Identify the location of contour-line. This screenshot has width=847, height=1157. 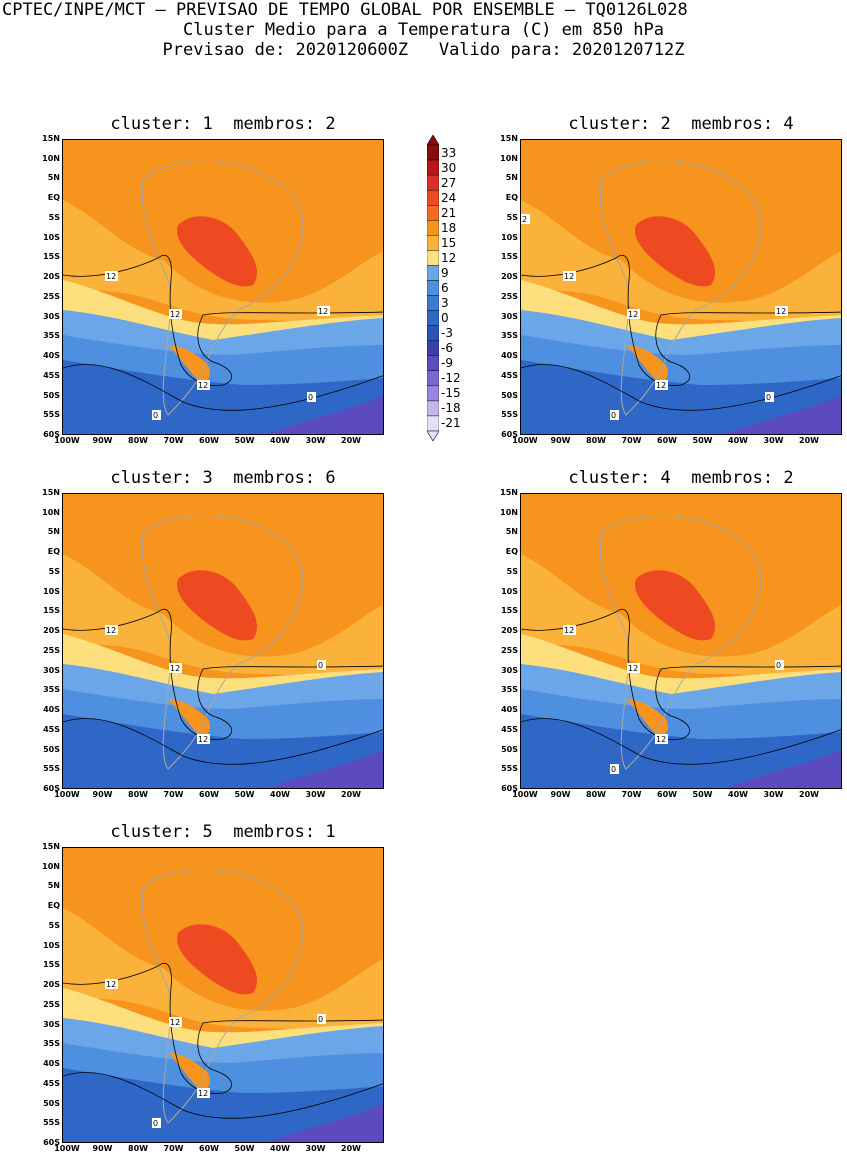
(223, 1095).